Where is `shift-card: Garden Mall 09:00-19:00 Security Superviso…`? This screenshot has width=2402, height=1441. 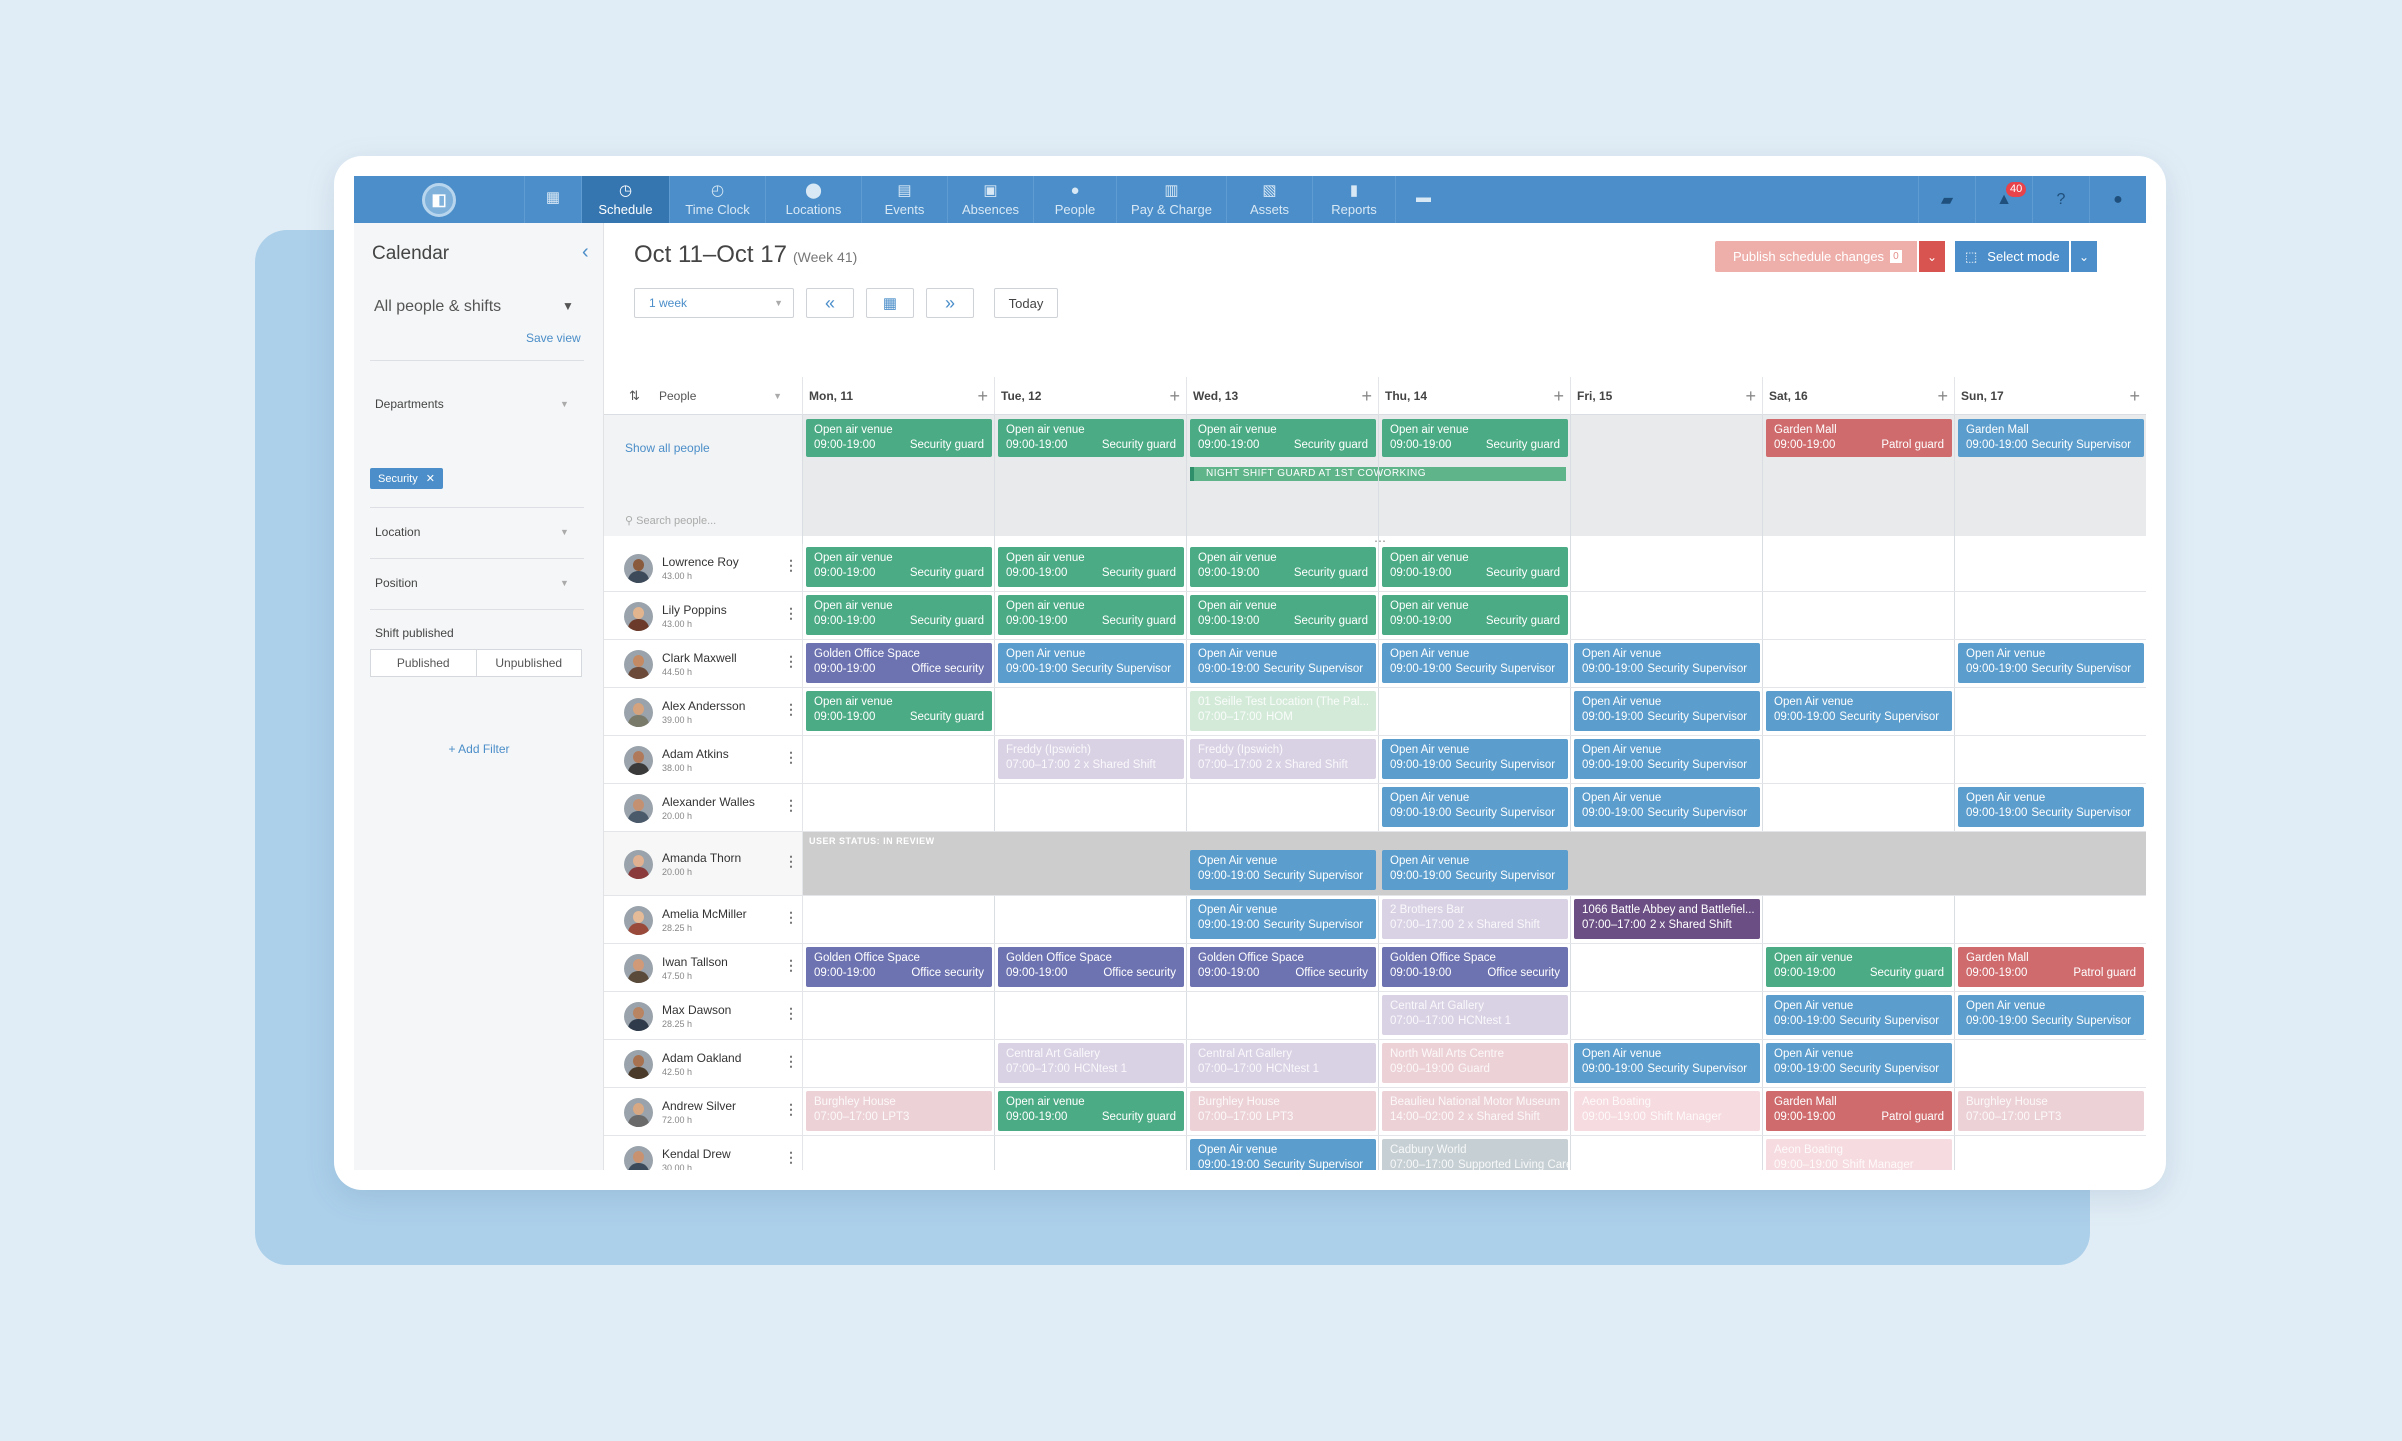
shift-card: Garden Mall 09:00-19:00 Security Superviso… is located at coordinates (2051, 438).